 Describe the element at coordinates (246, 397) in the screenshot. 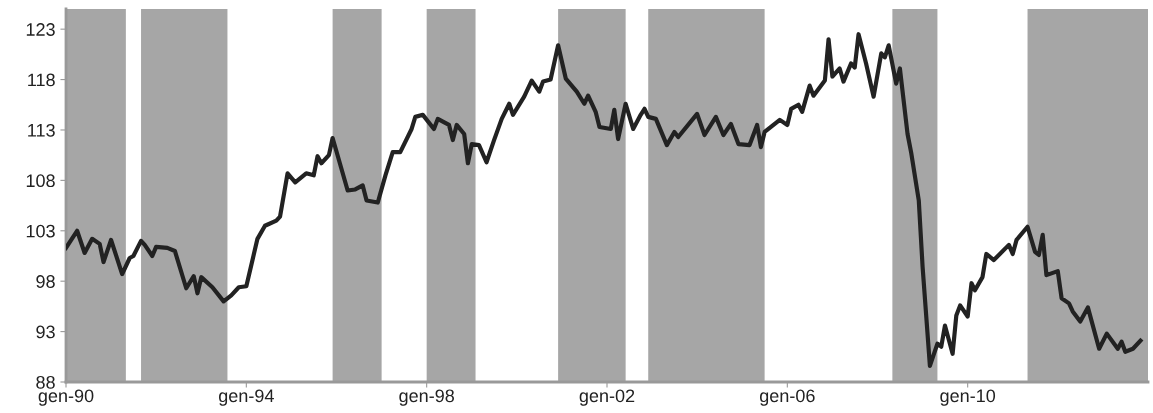

I see `x-tick-label: gen-94` at that location.